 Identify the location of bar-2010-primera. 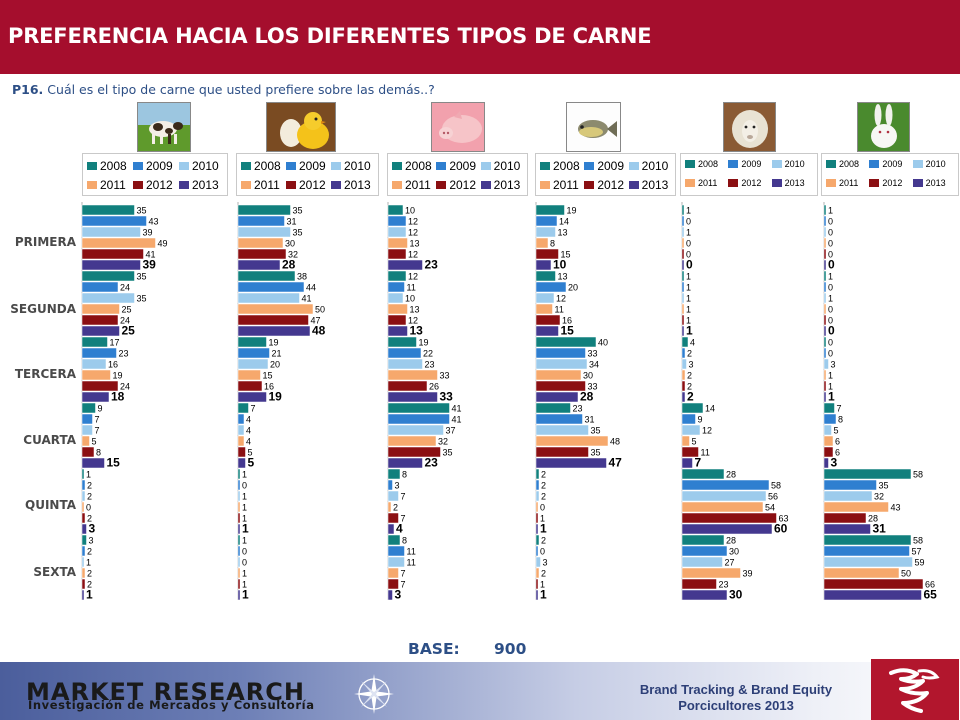
(397, 232).